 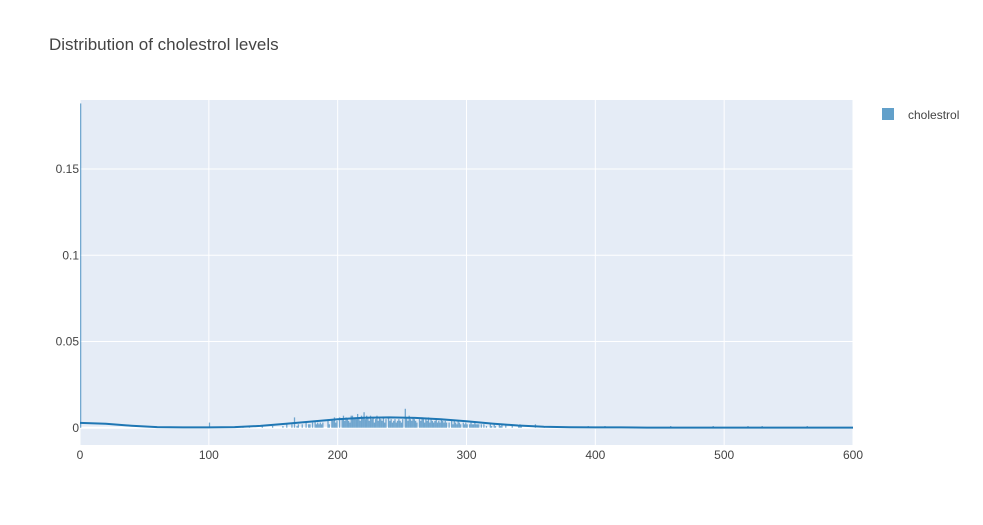 What do you see at coordinates (888, 114) in the screenshot?
I see `legend-swatch` at bounding box center [888, 114].